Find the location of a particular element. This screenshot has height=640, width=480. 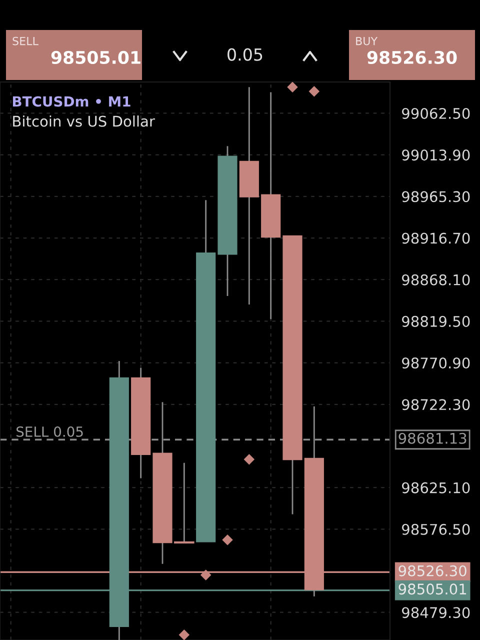

annotation: SELL 0.05 is located at coordinates (49, 431).